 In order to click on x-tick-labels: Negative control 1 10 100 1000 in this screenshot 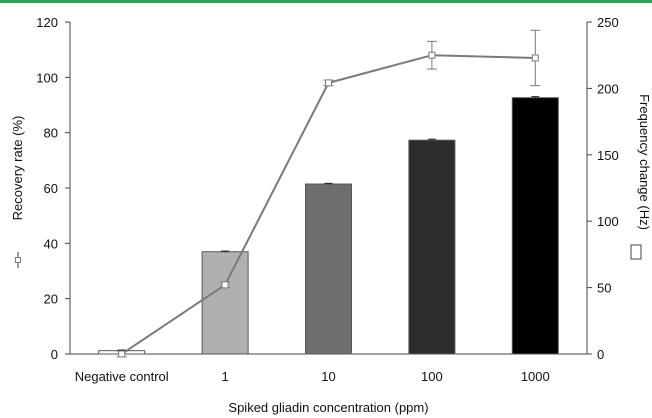, I will do `click(312, 376)`.